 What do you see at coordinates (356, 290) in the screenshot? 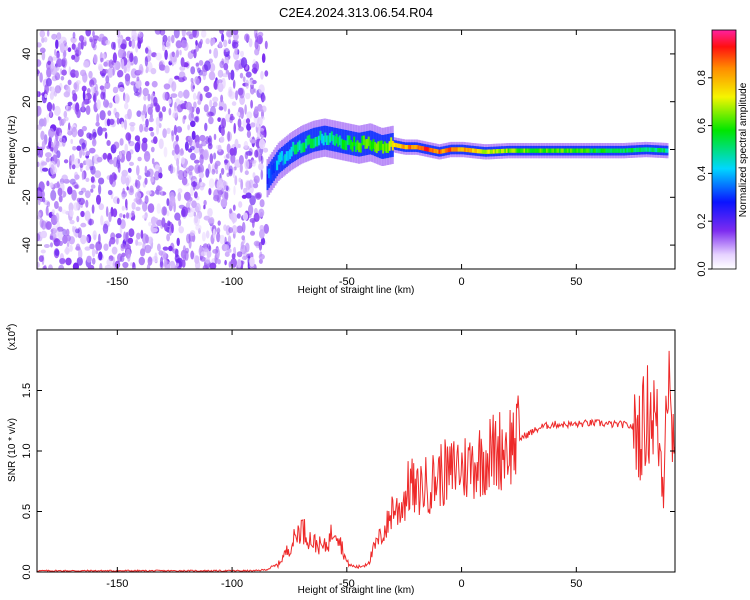
I see `spectrogram-x-label: Height of straight line (km)` at bounding box center [356, 290].